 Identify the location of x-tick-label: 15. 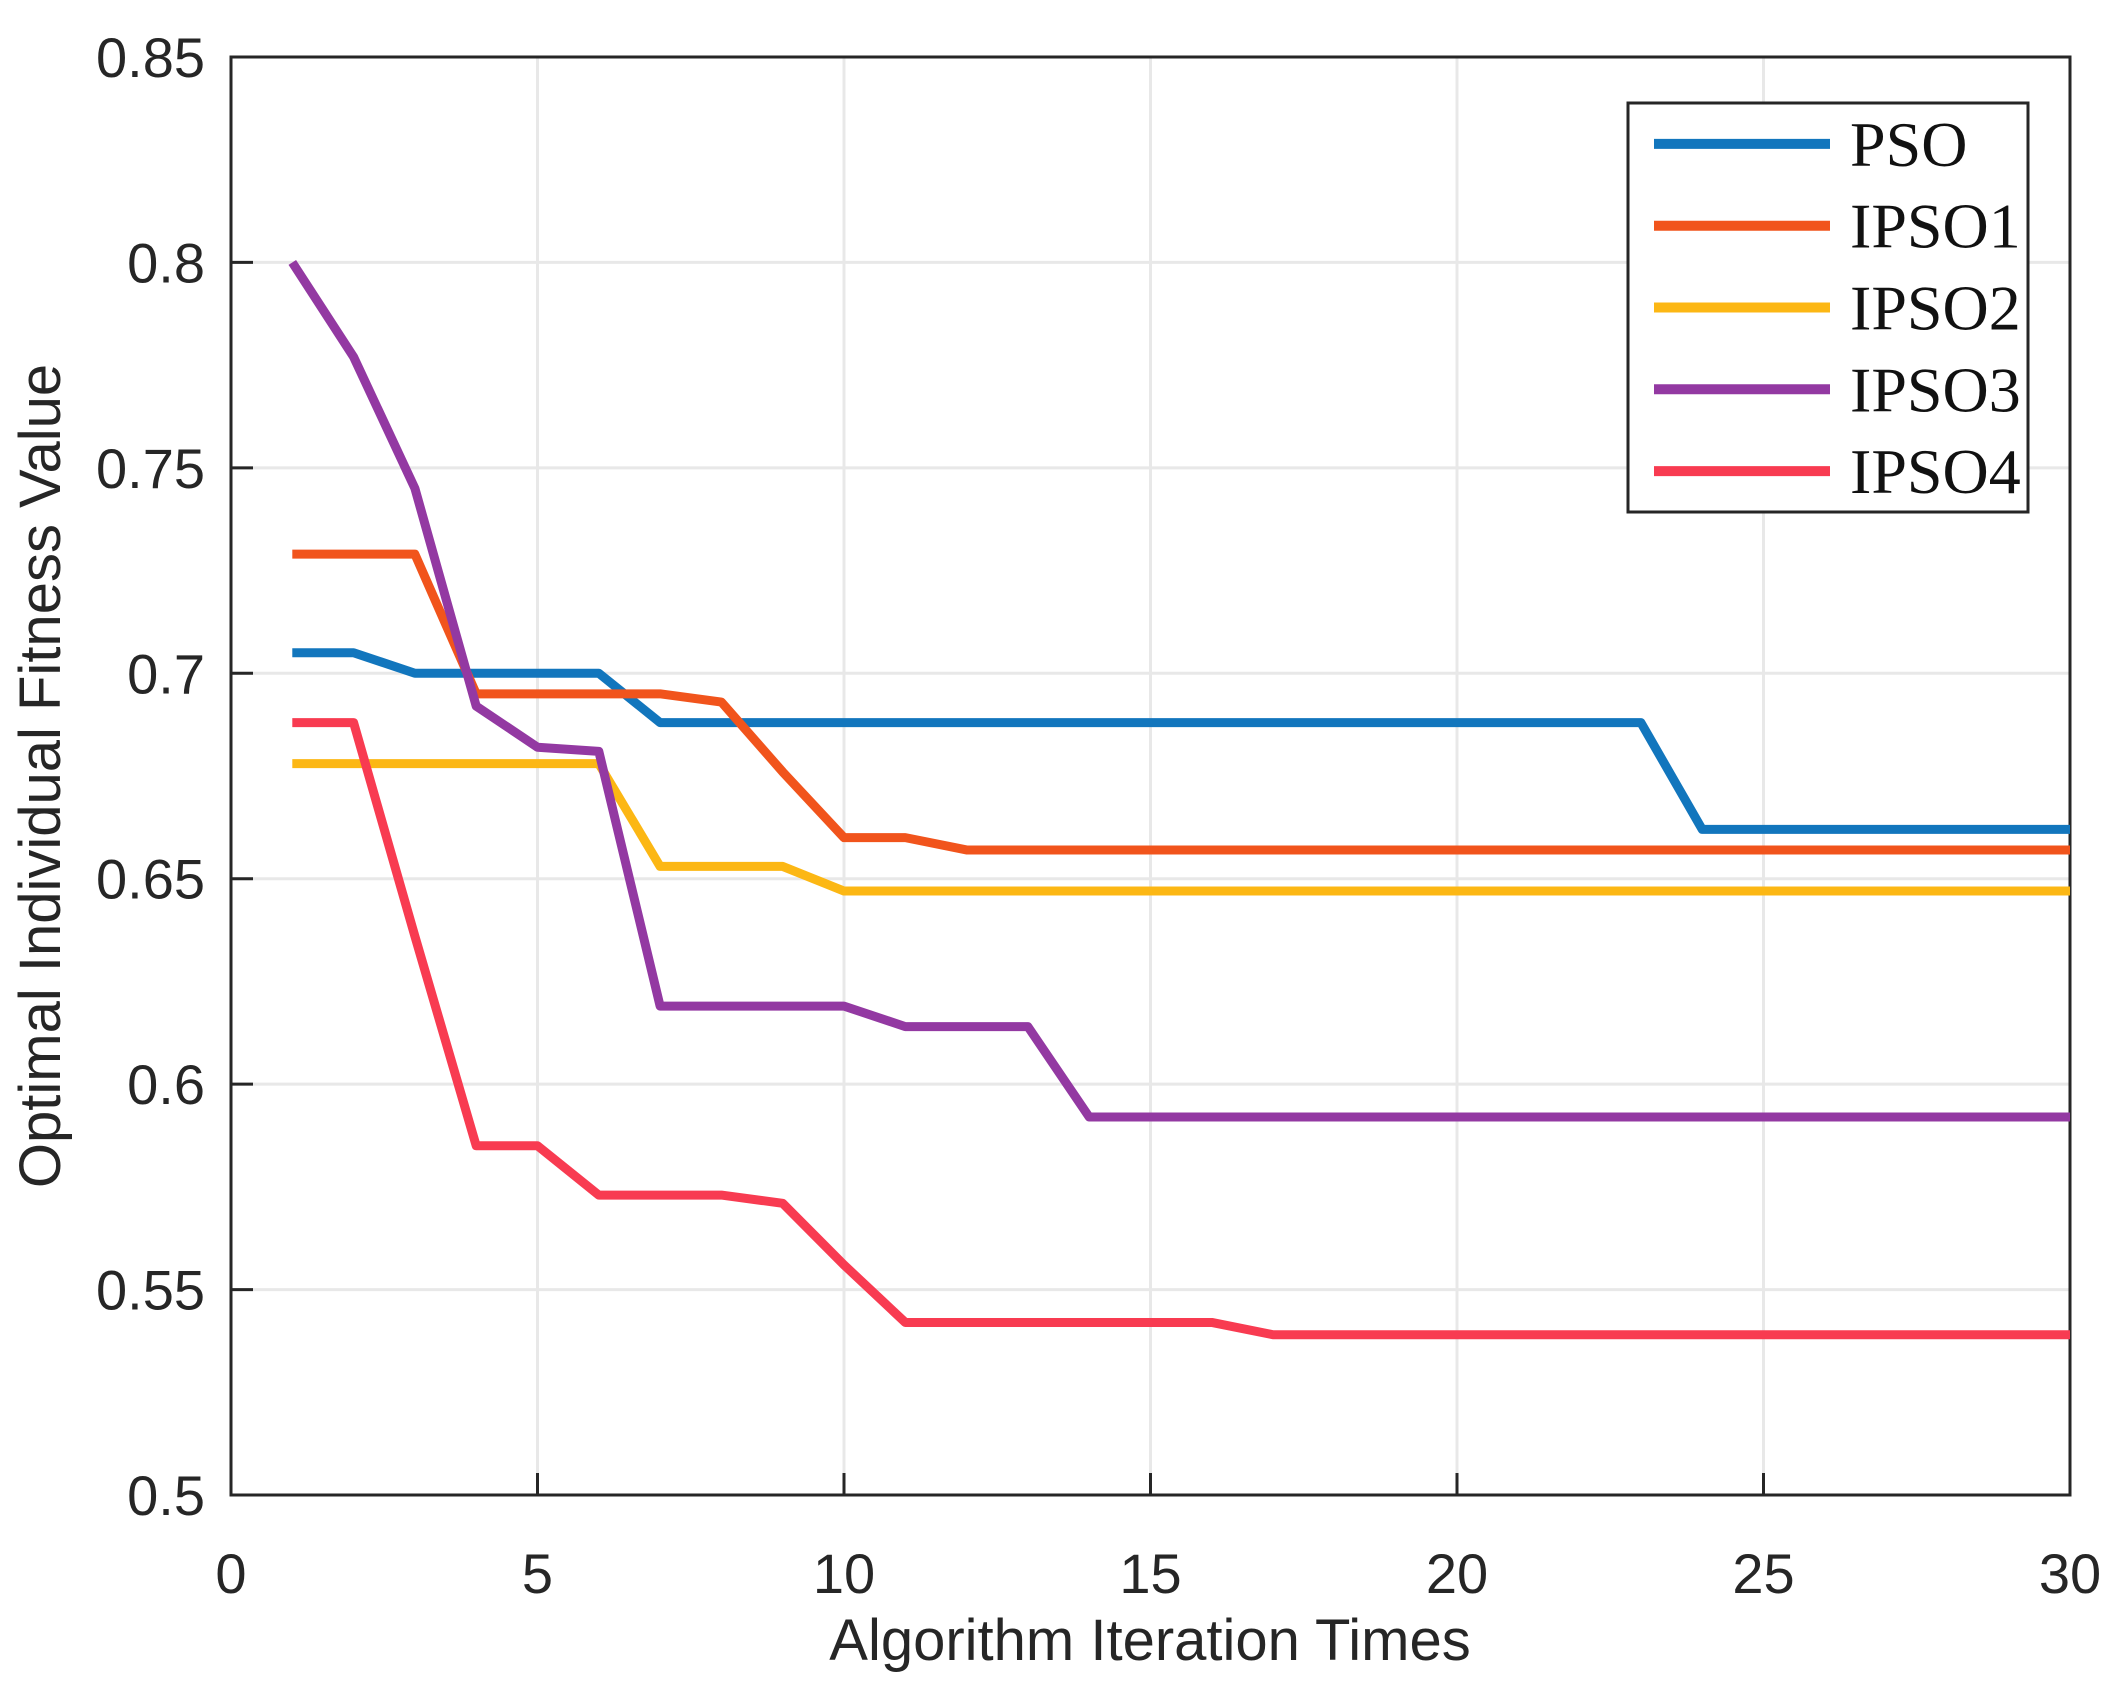
(1150, 1573).